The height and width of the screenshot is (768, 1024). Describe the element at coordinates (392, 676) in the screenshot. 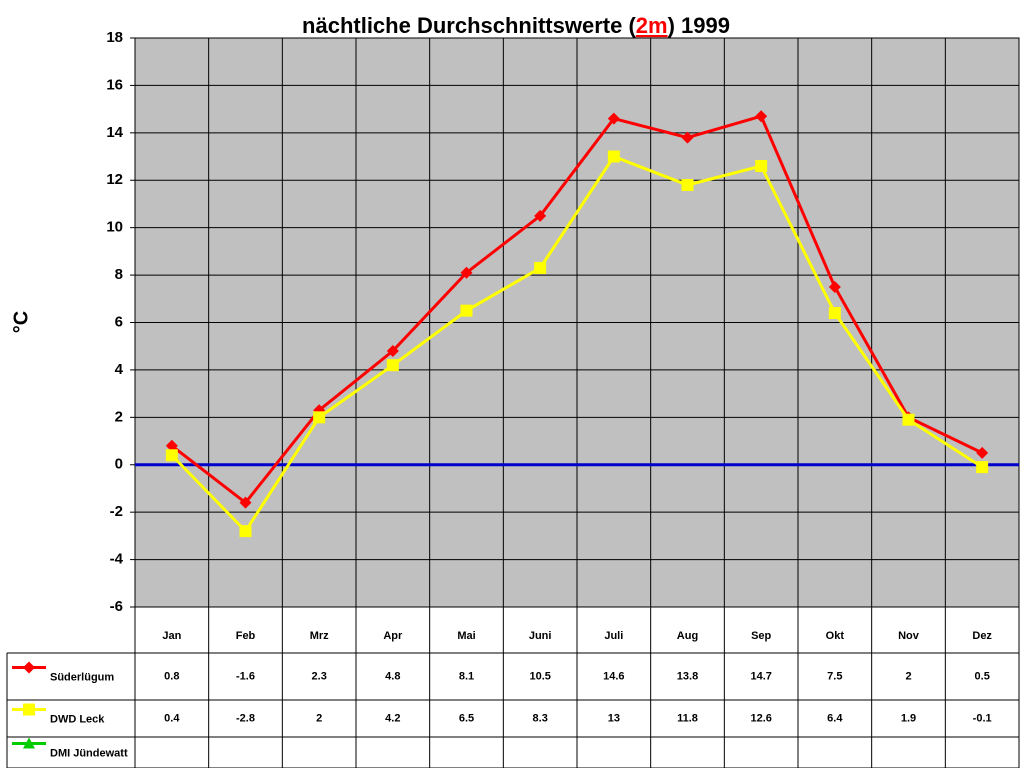

I see `table-value: 4.8` at that location.